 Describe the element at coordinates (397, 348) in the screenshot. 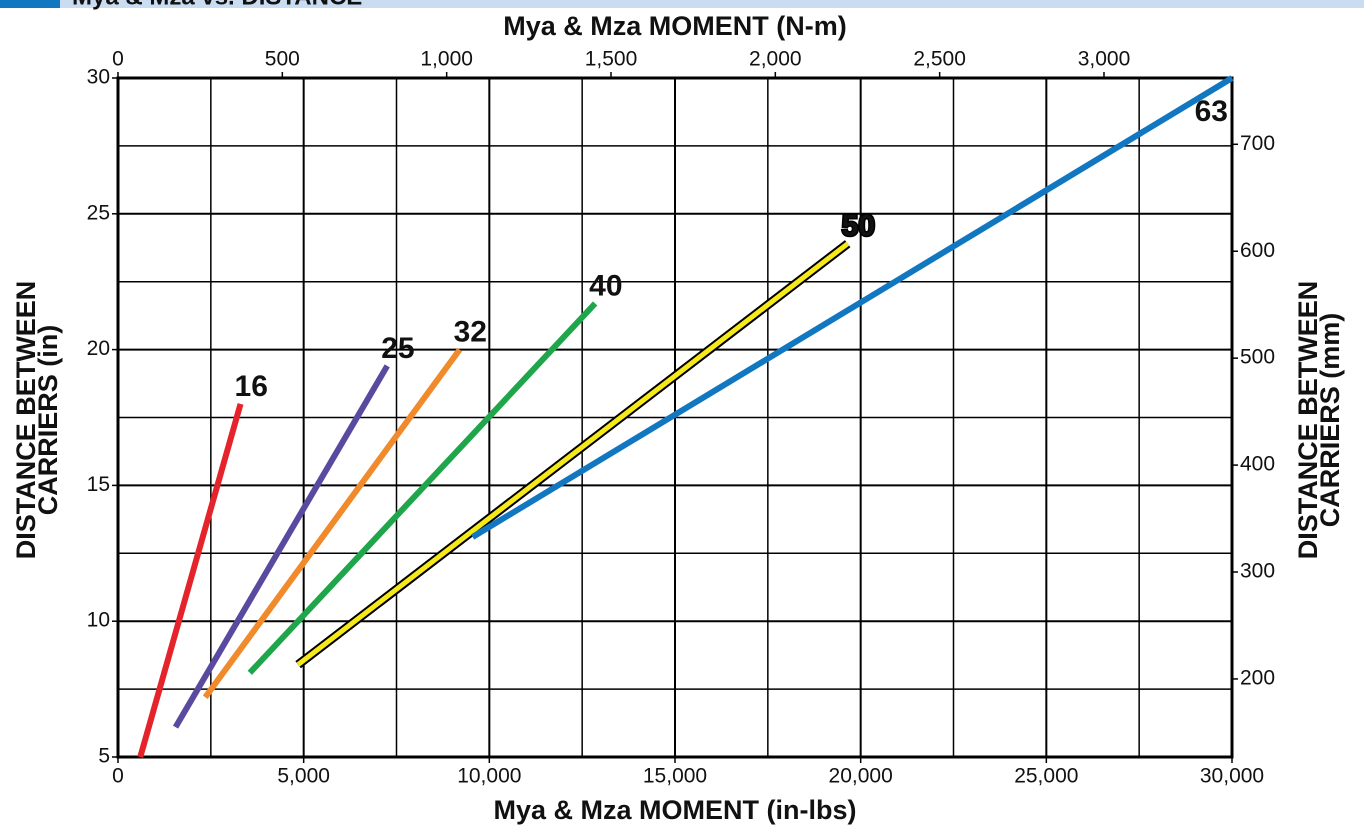

I see `series-label: 25` at that location.